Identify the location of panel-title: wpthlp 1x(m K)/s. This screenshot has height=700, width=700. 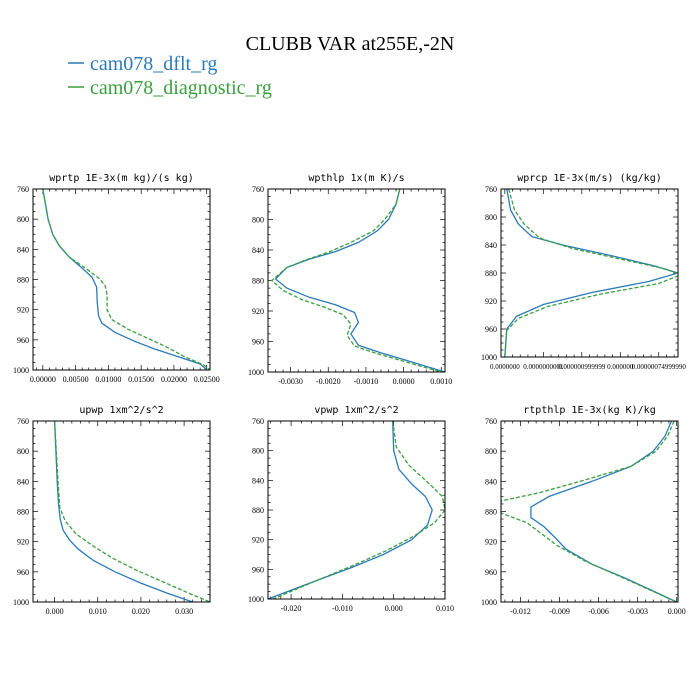
(356, 178).